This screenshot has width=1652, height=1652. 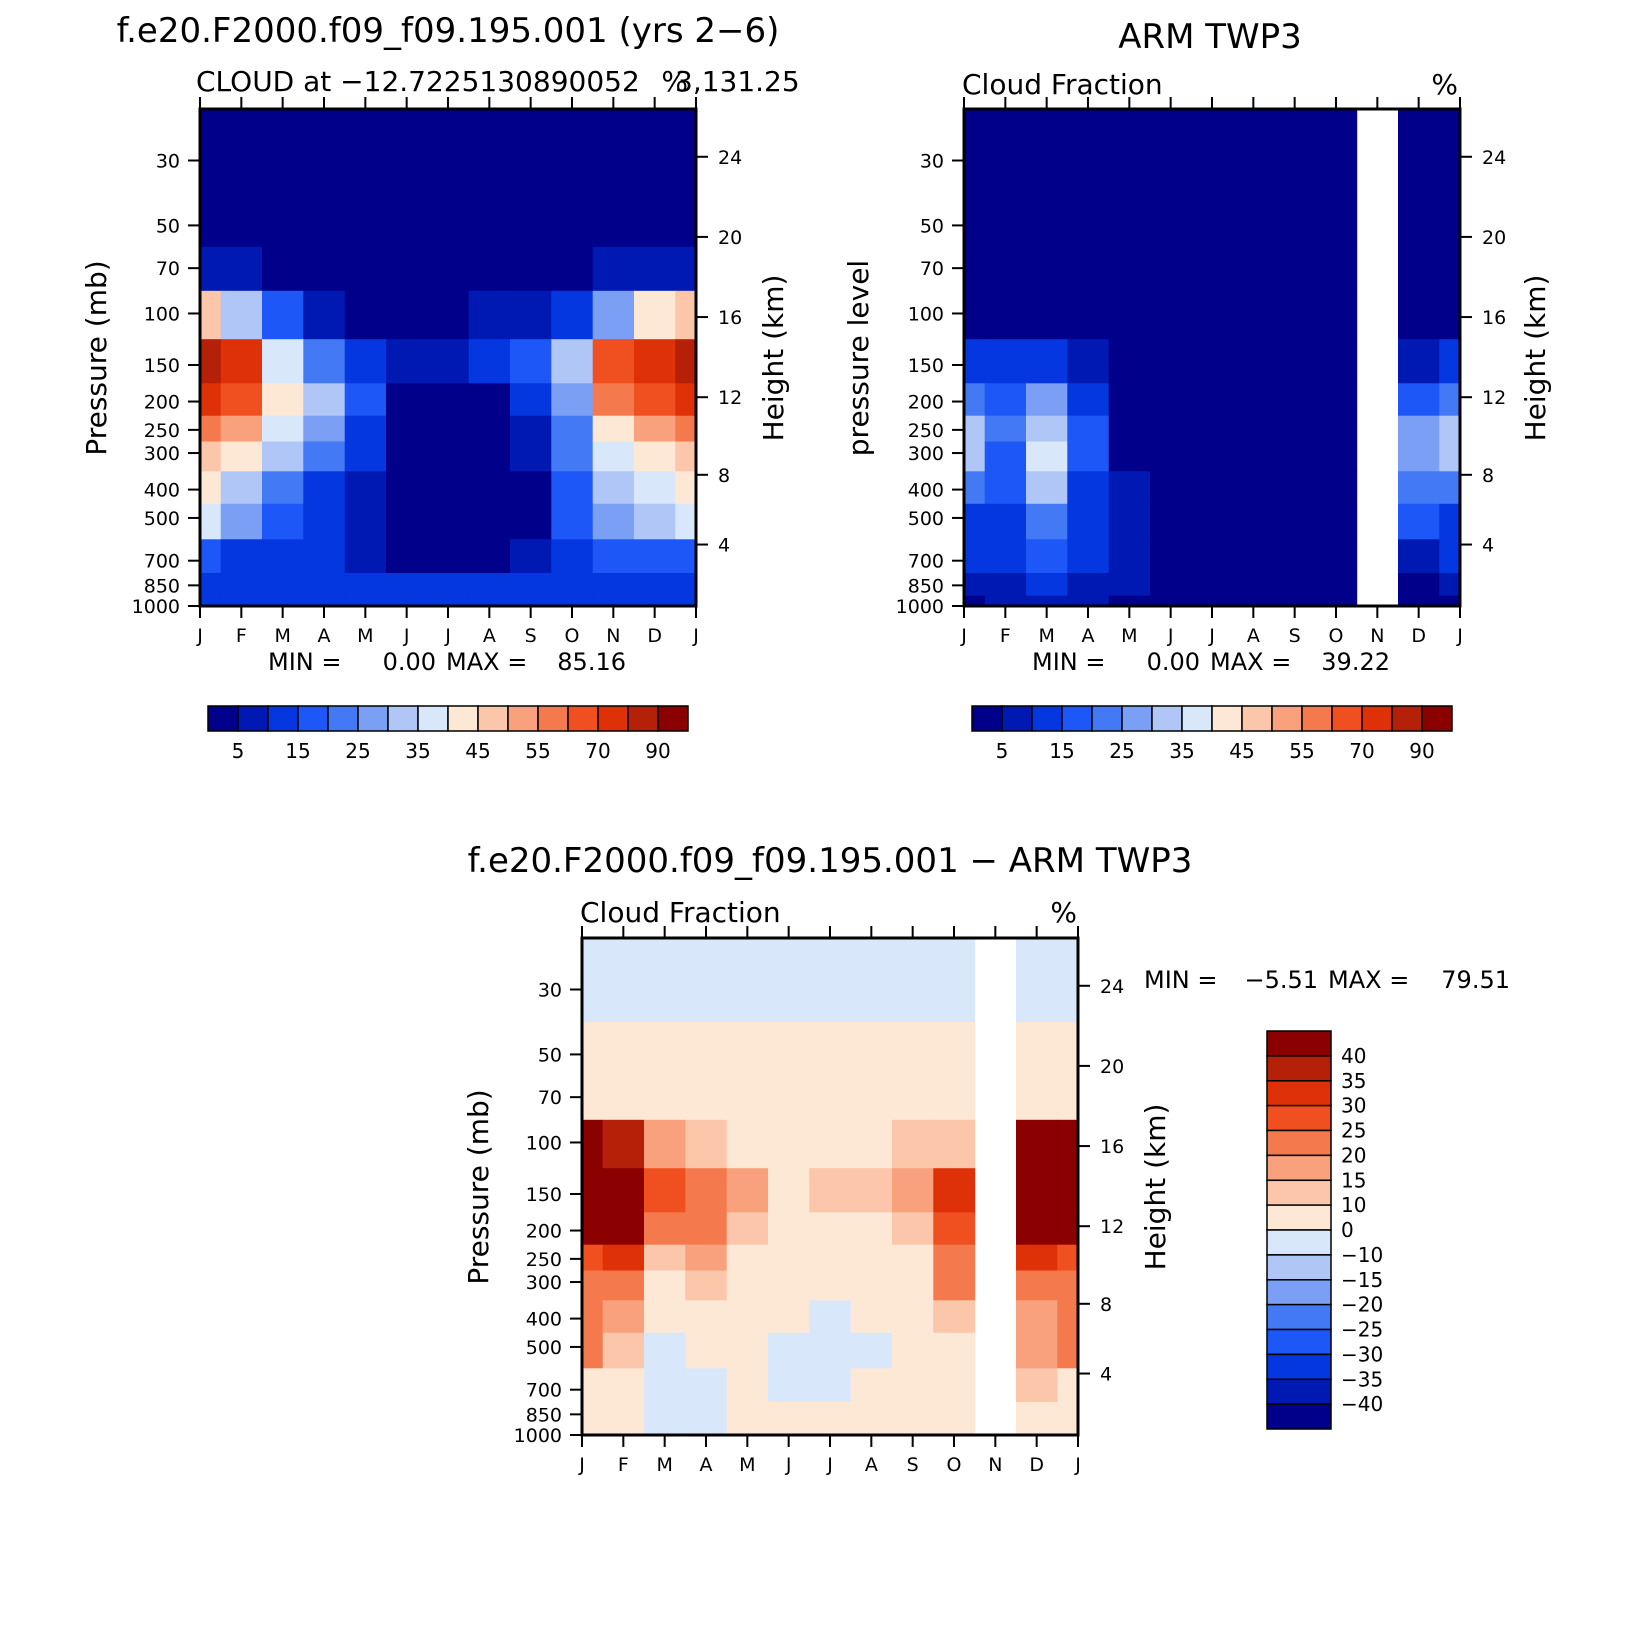 I want to click on y-tick-label: 700, so click(x=926, y=562).